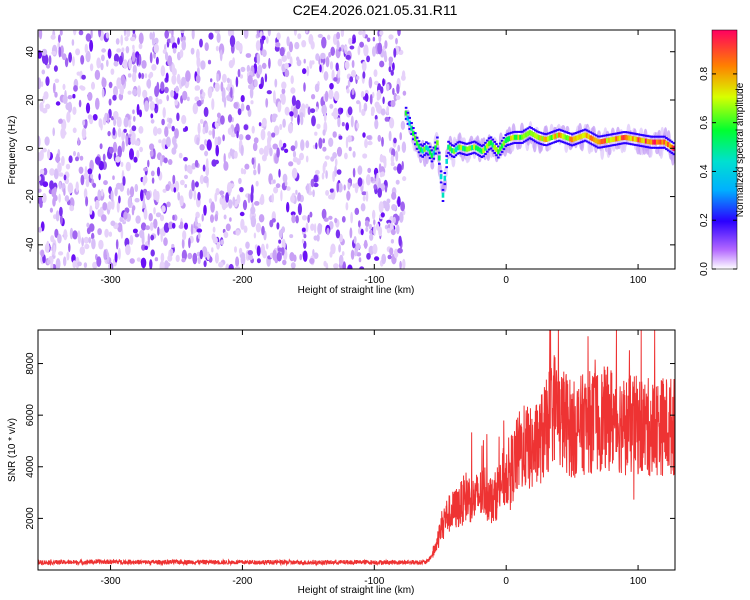  What do you see at coordinates (12, 450) in the screenshot?
I see `snr-y-label: SNR (10 * v/v)` at bounding box center [12, 450].